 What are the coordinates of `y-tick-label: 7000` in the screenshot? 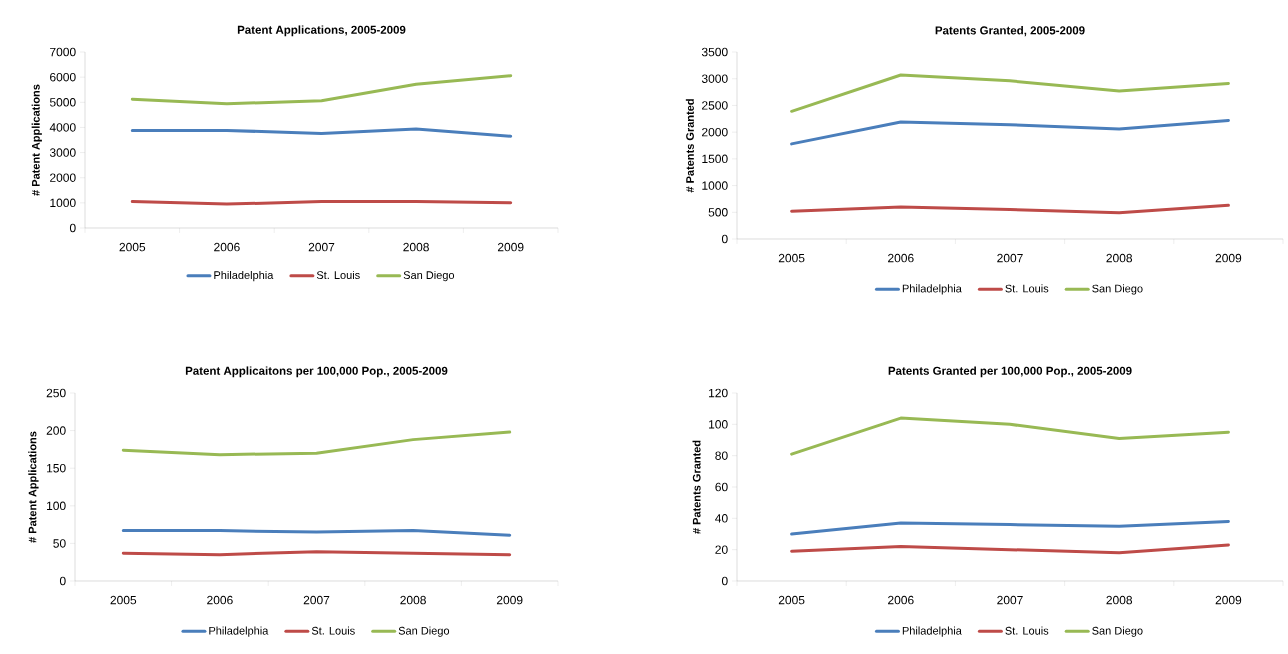 It's located at (63, 52).